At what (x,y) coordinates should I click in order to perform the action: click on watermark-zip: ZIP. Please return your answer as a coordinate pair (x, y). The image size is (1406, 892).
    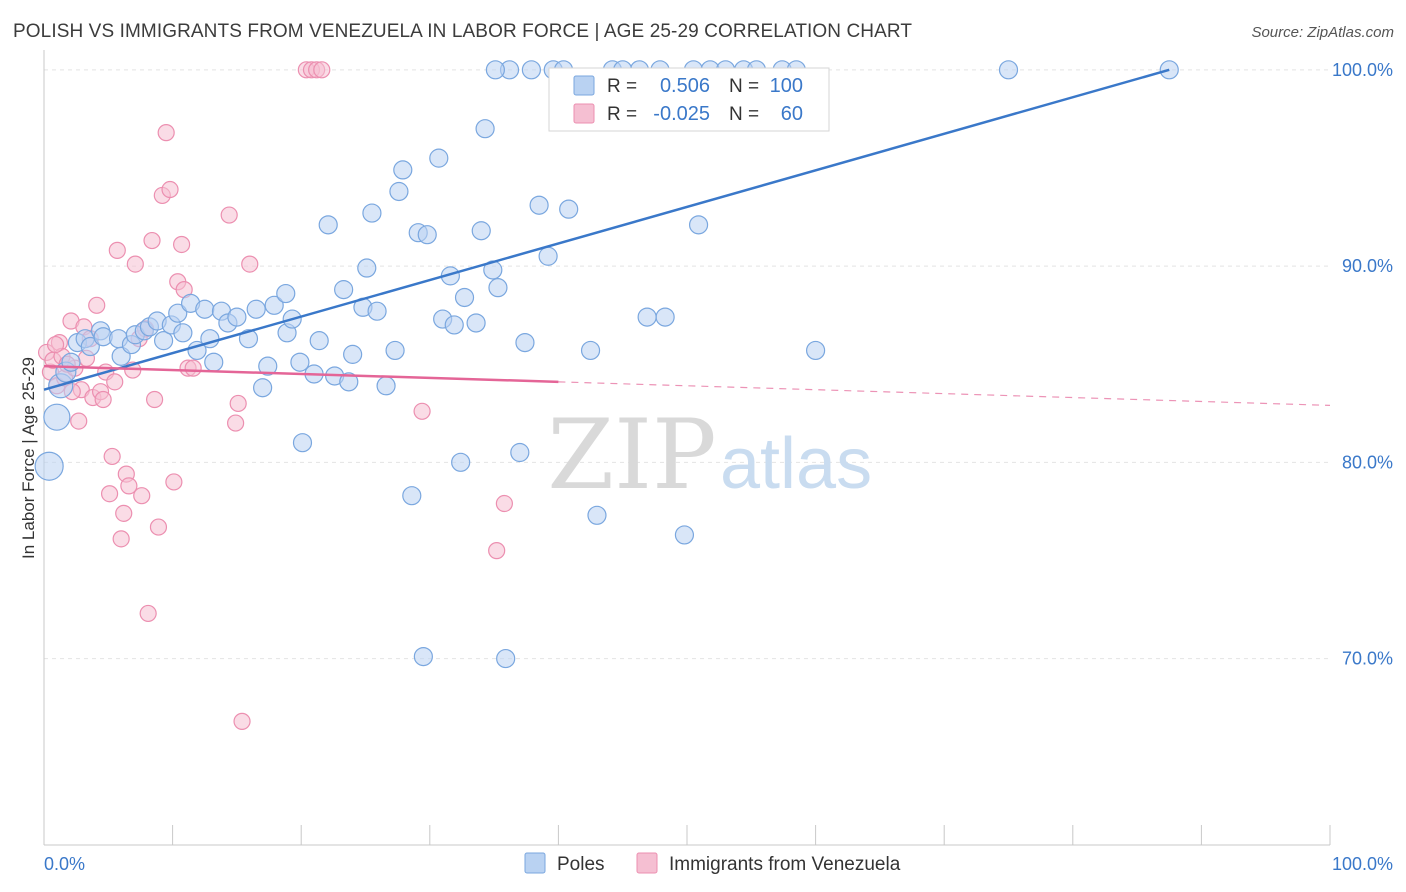
    Looking at the image, I should click on (631, 455).